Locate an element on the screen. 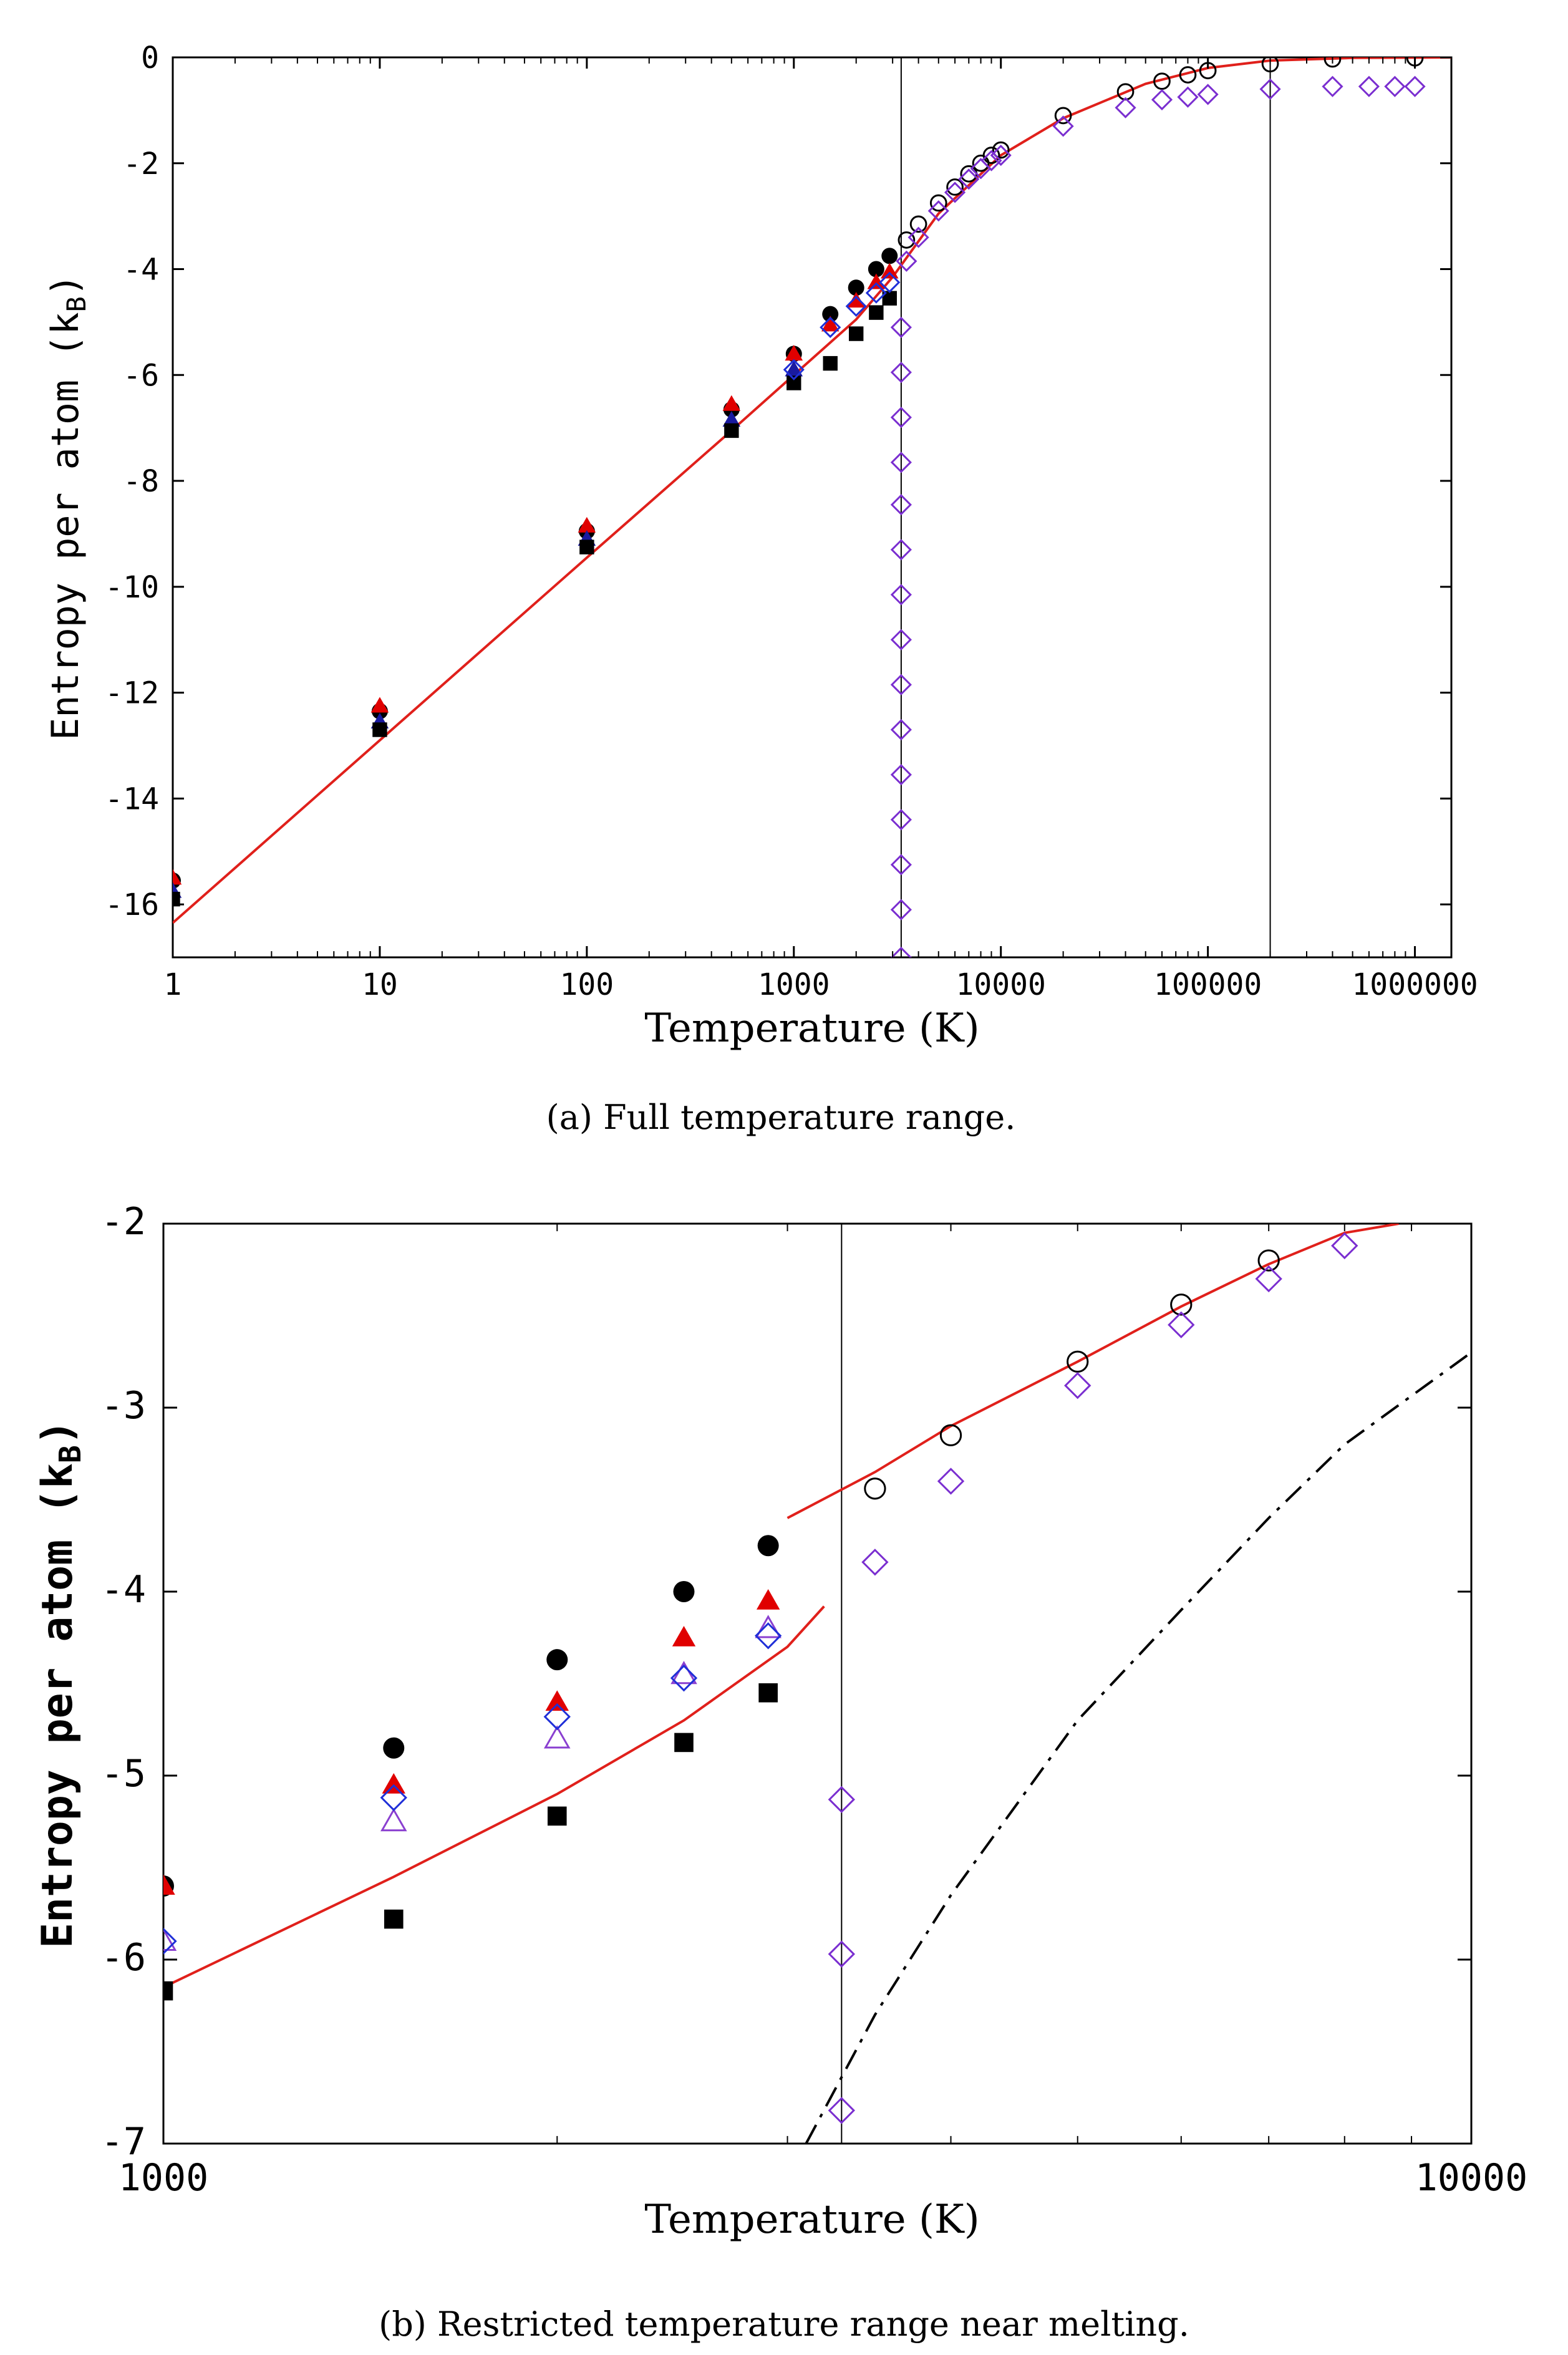 The width and height of the screenshot is (1568, 2355). a-y-tick-label-0: 0 is located at coordinates (150, 58).